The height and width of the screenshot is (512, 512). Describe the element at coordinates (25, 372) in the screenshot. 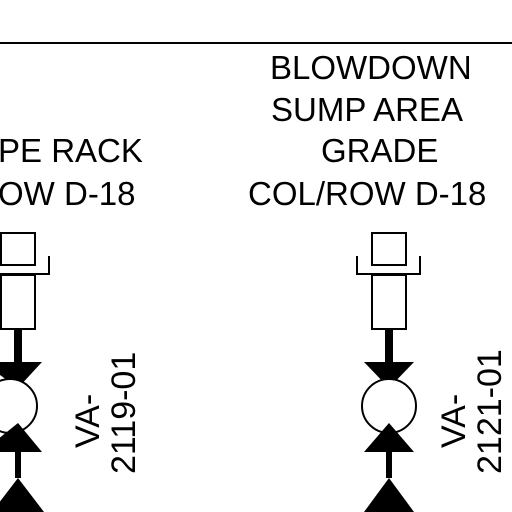

I see `left-valve-assembly` at that location.